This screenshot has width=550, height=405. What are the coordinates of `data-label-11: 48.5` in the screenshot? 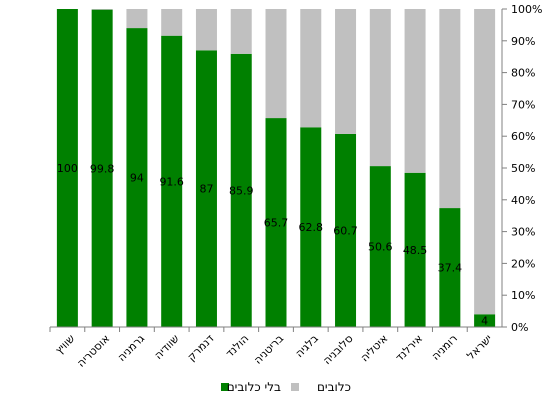 It's located at (415, 250).